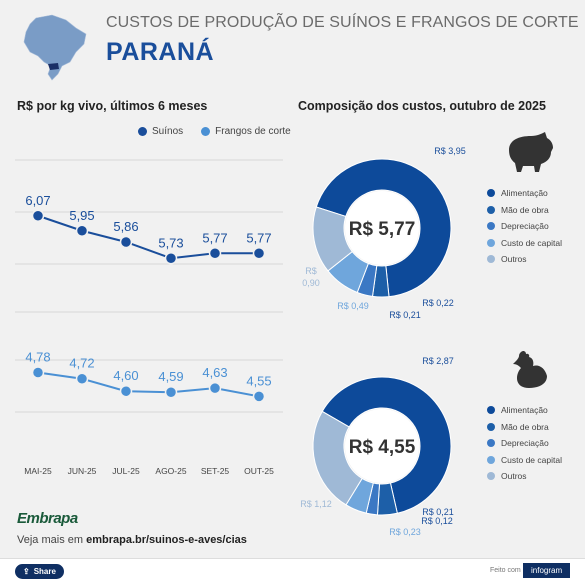 This screenshot has height=585, width=585. I want to click on line-chart-subtitle: R$ por kg vivo, últimos 6 meses, so click(112, 106).